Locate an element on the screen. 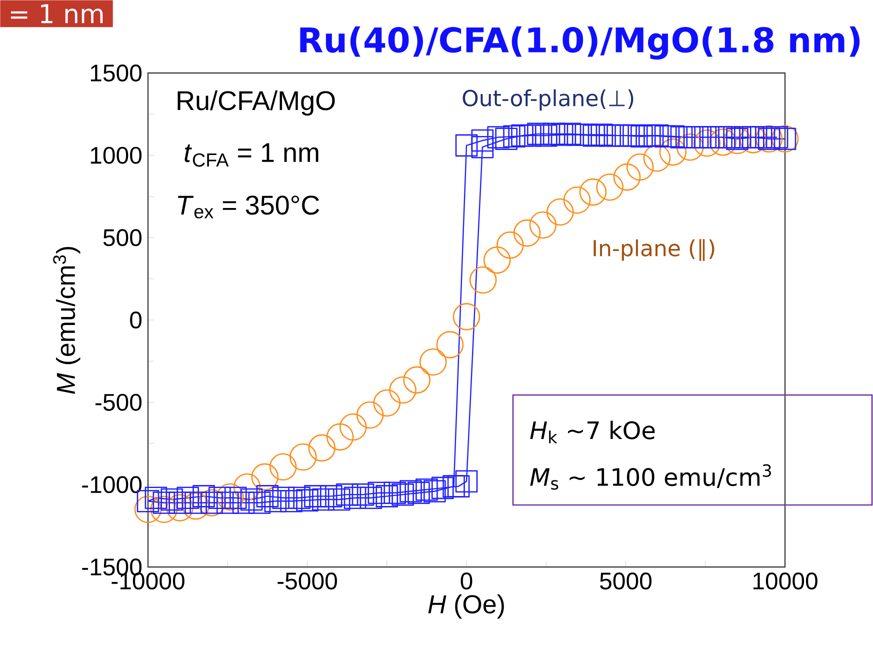  annotation: H$_{k}$ ~7 kOe is located at coordinates (592, 432).